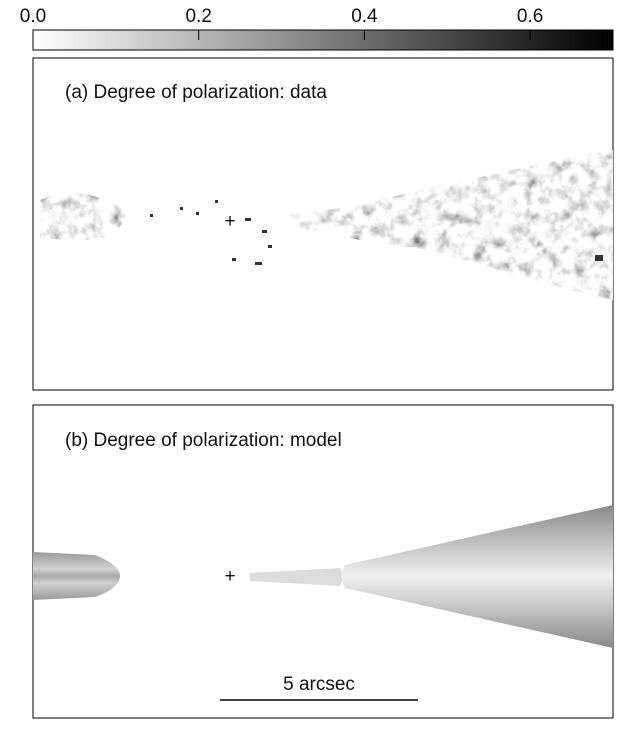 Image resolution: width=618 pixels, height=749 pixels. I want to click on panel-label: (a) Degree of polarization: data, so click(196, 92).